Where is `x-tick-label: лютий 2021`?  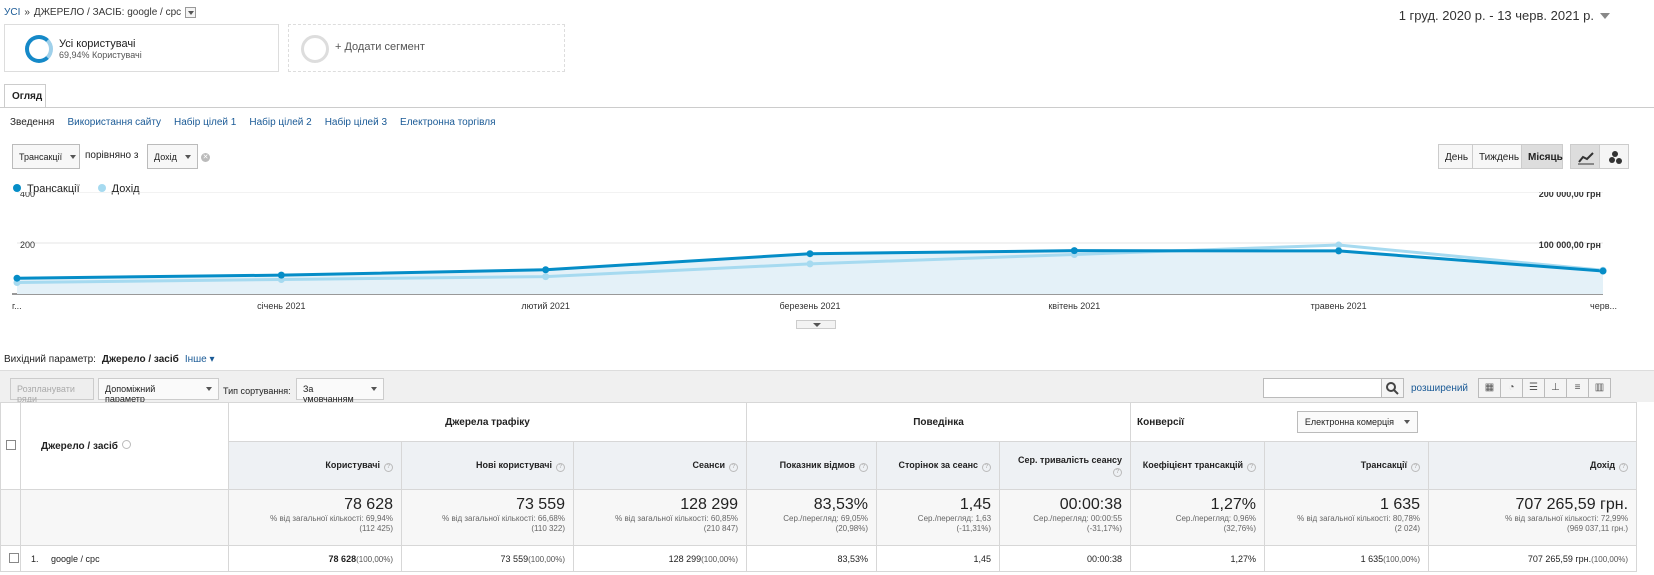
x-tick-label: лютий 2021 is located at coordinates (545, 306).